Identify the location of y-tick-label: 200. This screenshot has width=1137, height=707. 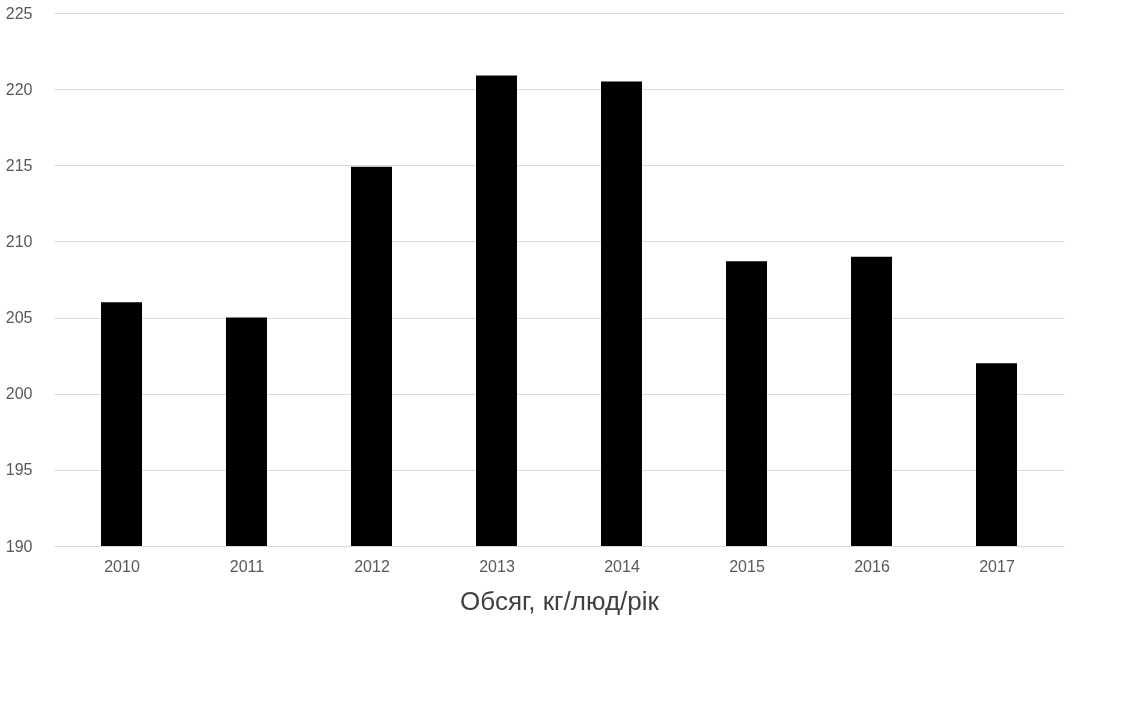
(19, 394).